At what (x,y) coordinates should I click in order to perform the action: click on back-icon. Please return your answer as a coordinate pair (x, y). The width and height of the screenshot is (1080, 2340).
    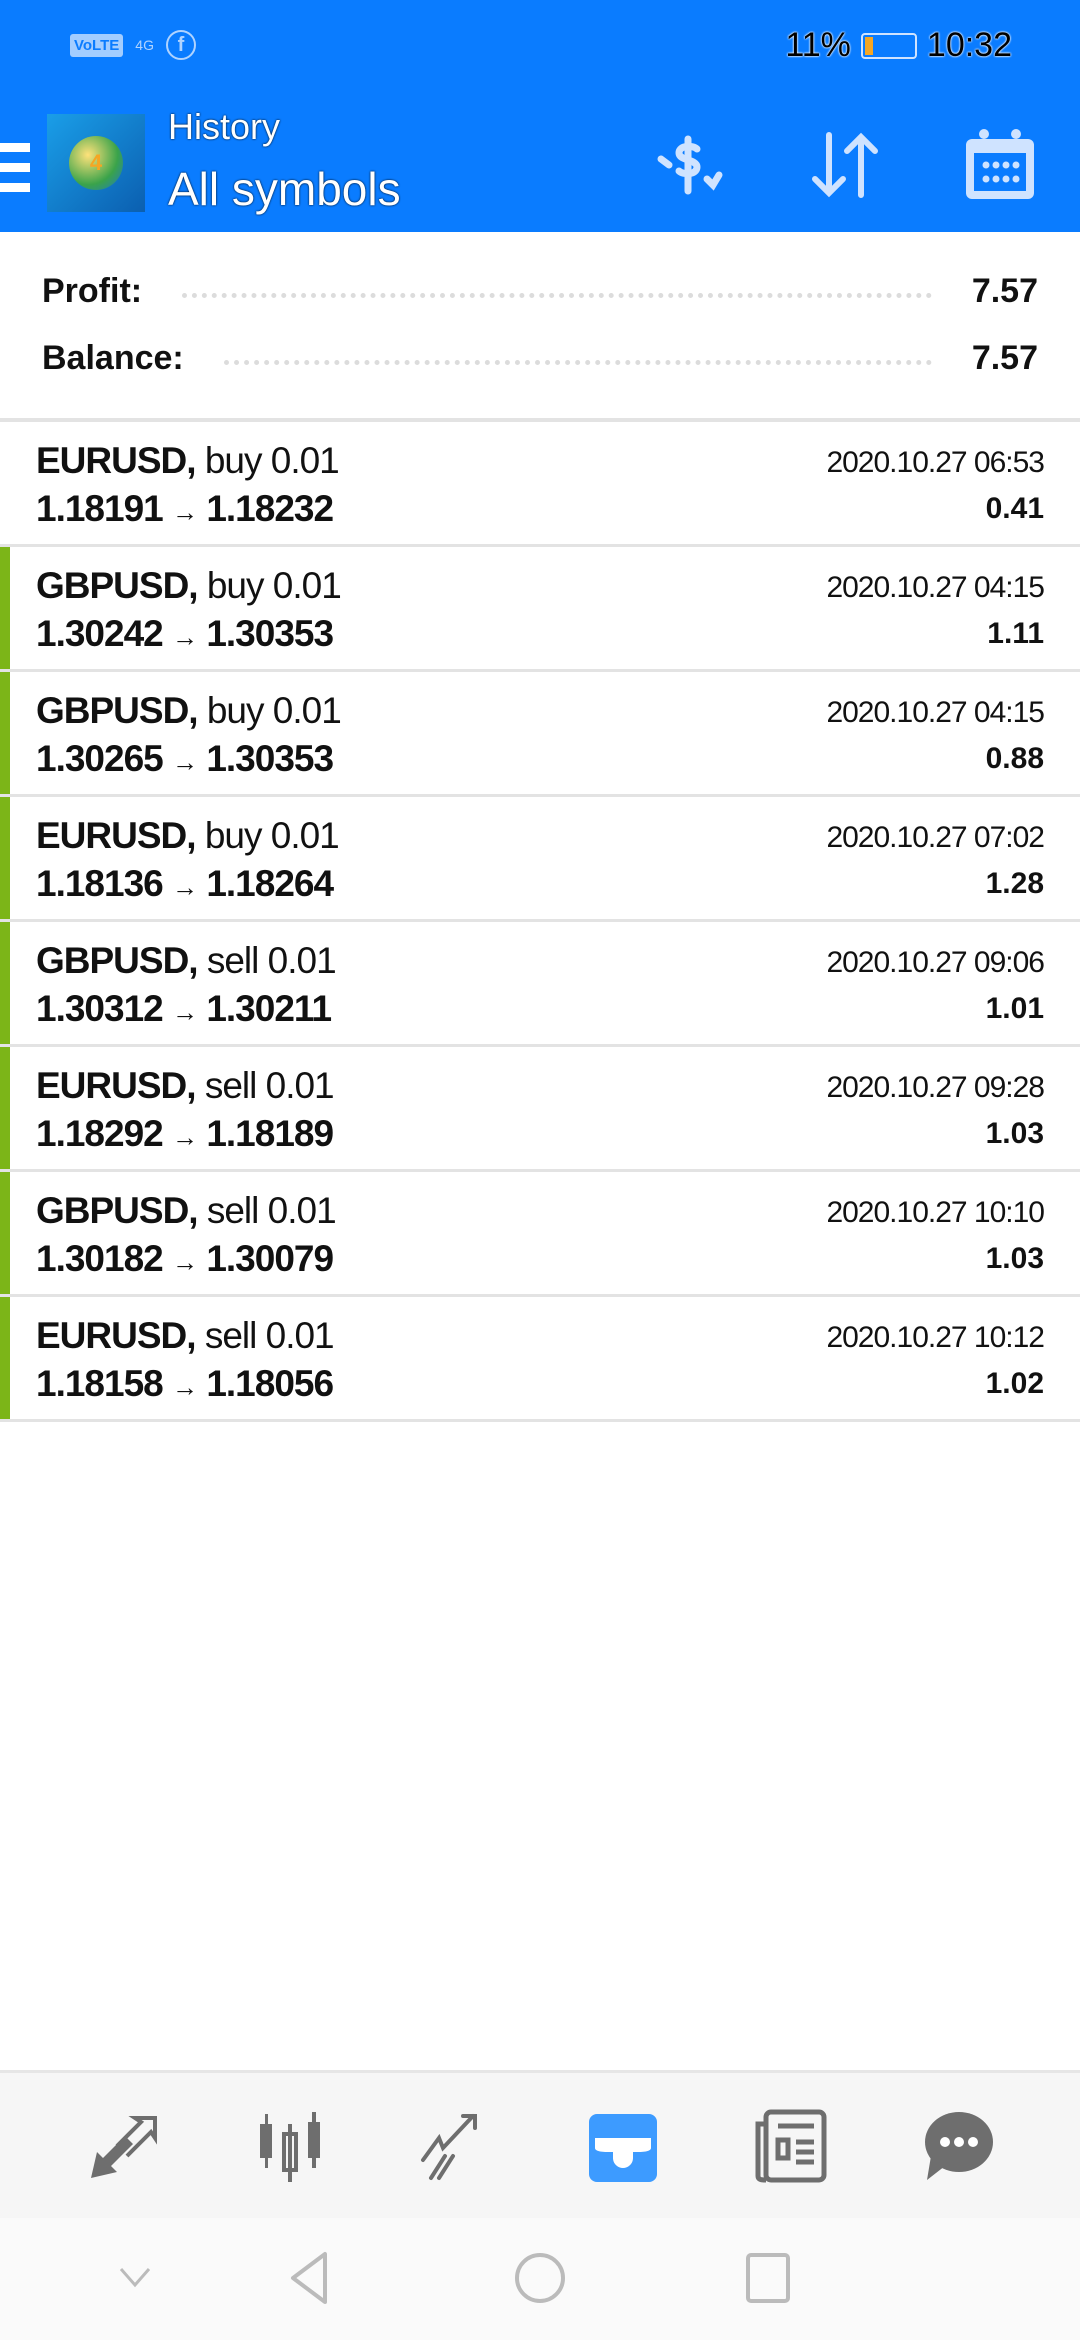
    Looking at the image, I should click on (310, 2278).